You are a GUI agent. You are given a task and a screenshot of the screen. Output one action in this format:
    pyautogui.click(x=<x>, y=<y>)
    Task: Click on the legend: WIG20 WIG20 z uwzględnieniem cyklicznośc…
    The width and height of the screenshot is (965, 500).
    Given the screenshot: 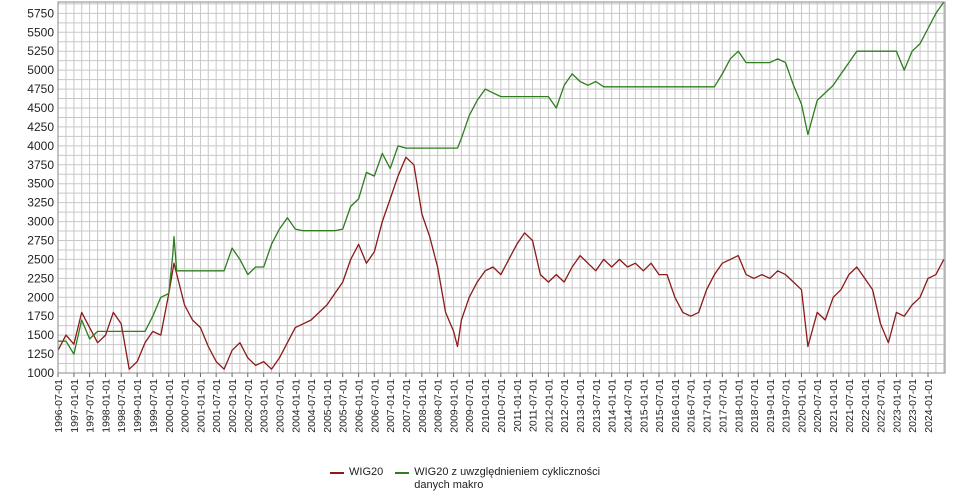 What is the action you would take?
    pyautogui.click(x=478, y=479)
    